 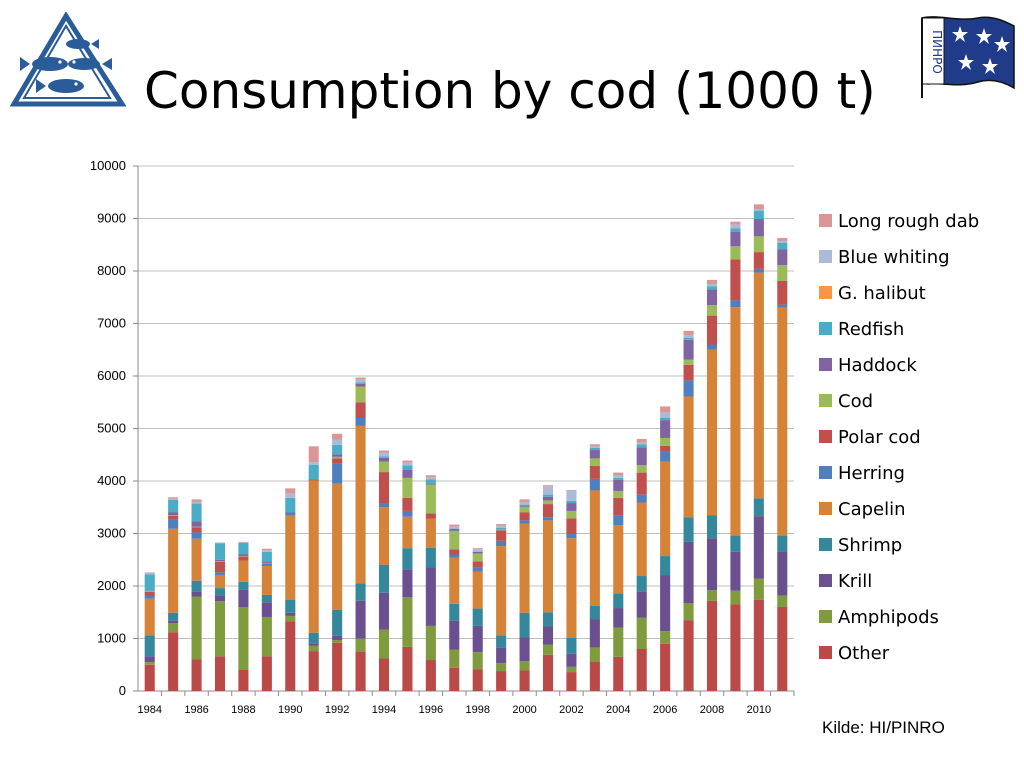 I want to click on x-tick-label: 1998, so click(x=477, y=710).